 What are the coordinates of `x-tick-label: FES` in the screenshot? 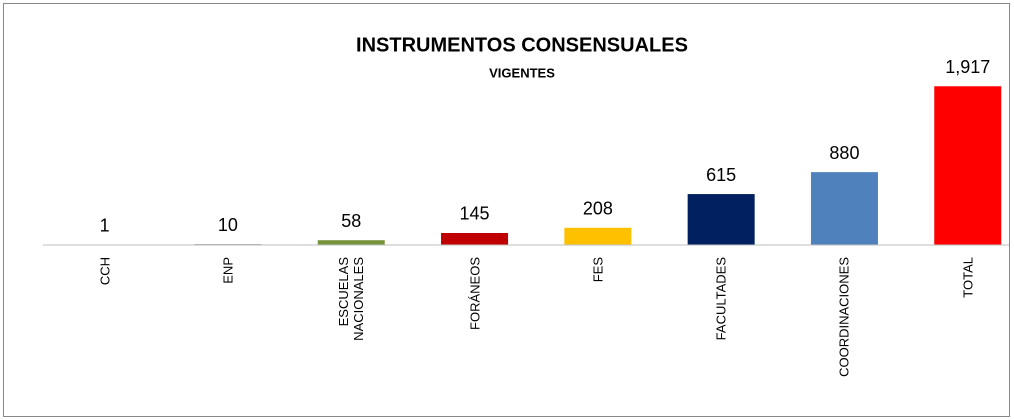 It's located at (598, 270).